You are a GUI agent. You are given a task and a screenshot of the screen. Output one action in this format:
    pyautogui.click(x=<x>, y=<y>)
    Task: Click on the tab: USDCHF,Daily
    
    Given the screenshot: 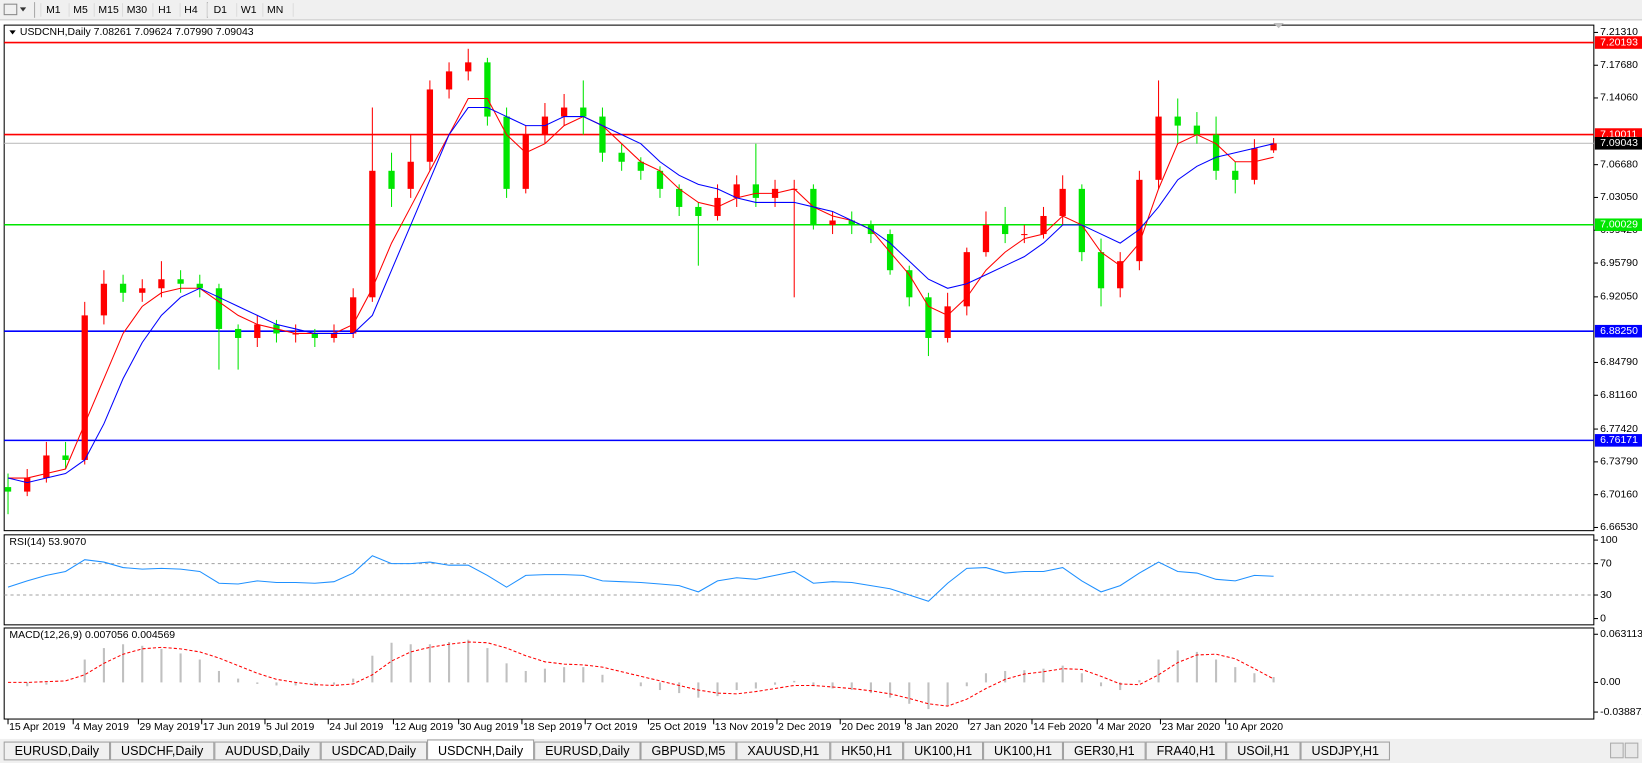 What is the action you would take?
    pyautogui.click(x=162, y=751)
    